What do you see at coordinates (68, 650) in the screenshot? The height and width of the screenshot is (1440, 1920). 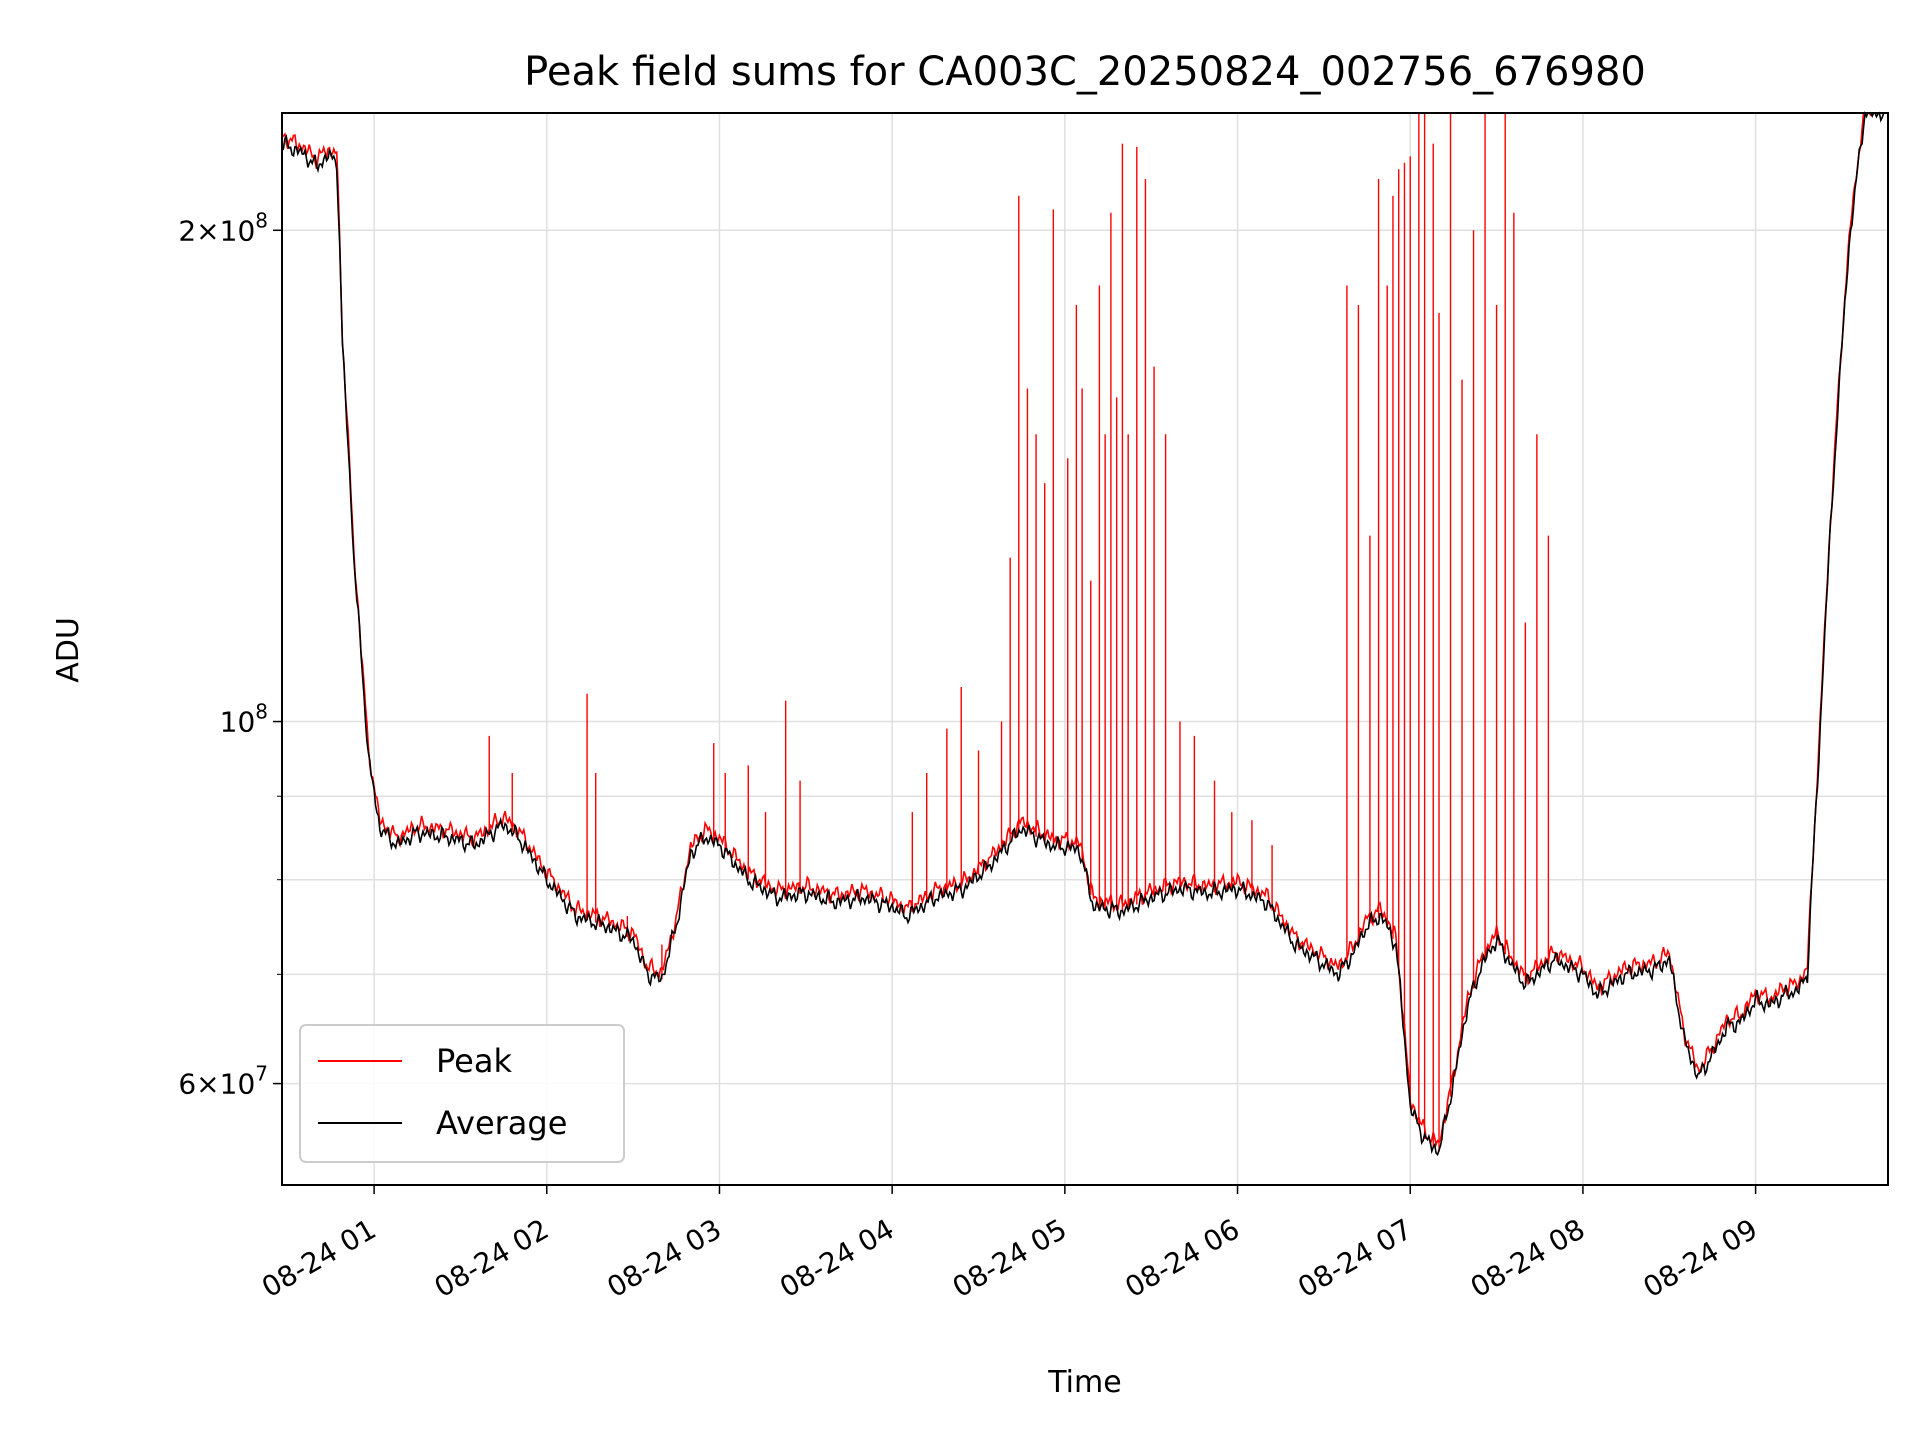 I see `y-axis-label: ADU` at bounding box center [68, 650].